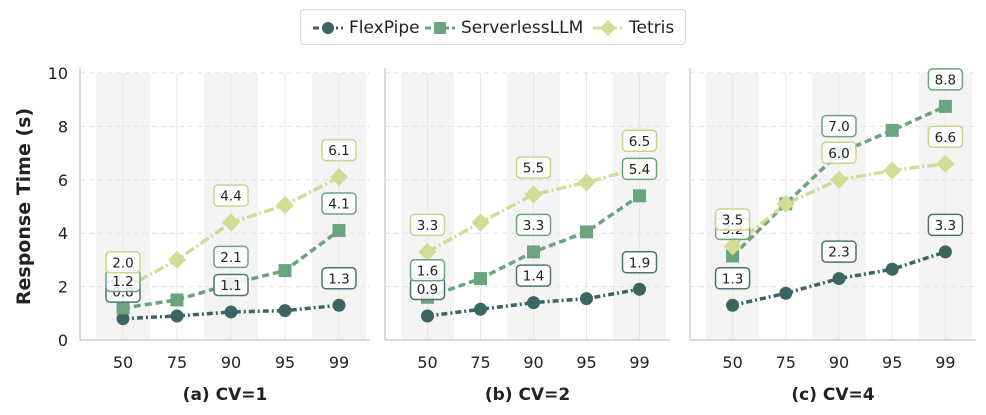  Describe the element at coordinates (24, 206) in the screenshot. I see `y-axis-label: Response Time (s)` at that location.